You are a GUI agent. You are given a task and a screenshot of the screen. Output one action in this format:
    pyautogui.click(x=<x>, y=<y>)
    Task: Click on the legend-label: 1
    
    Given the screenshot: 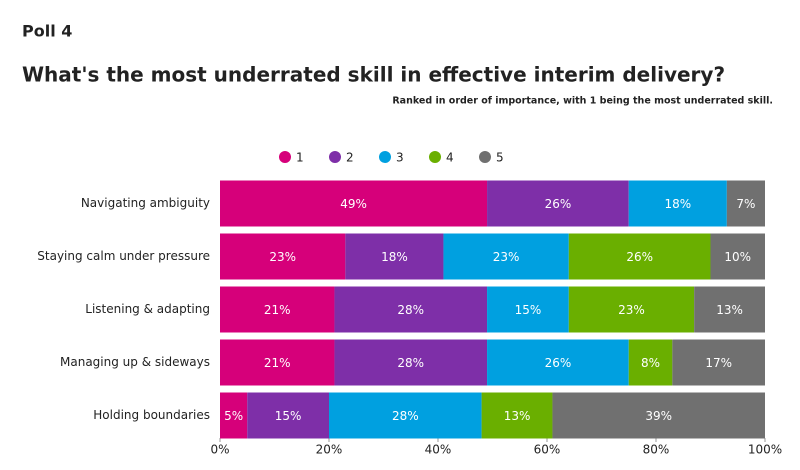 What is the action you would take?
    pyautogui.click(x=300, y=158)
    